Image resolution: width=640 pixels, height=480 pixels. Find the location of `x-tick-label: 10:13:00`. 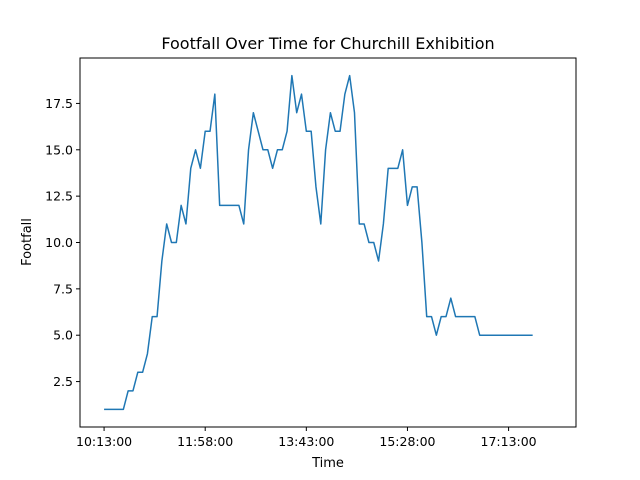

x-tick-label: 10:13:00 is located at coordinates (104, 441).